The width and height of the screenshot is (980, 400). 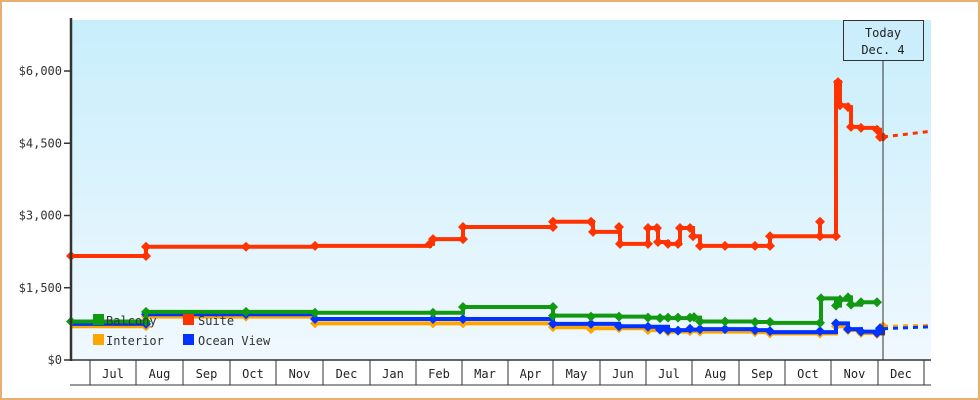 What do you see at coordinates (160, 374) in the screenshot?
I see `x-month-label: Aug` at bounding box center [160, 374].